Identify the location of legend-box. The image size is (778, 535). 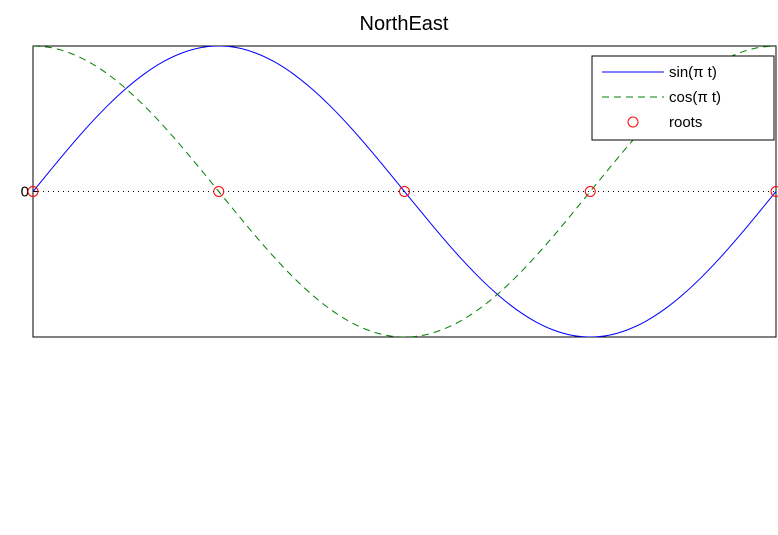
(683, 98).